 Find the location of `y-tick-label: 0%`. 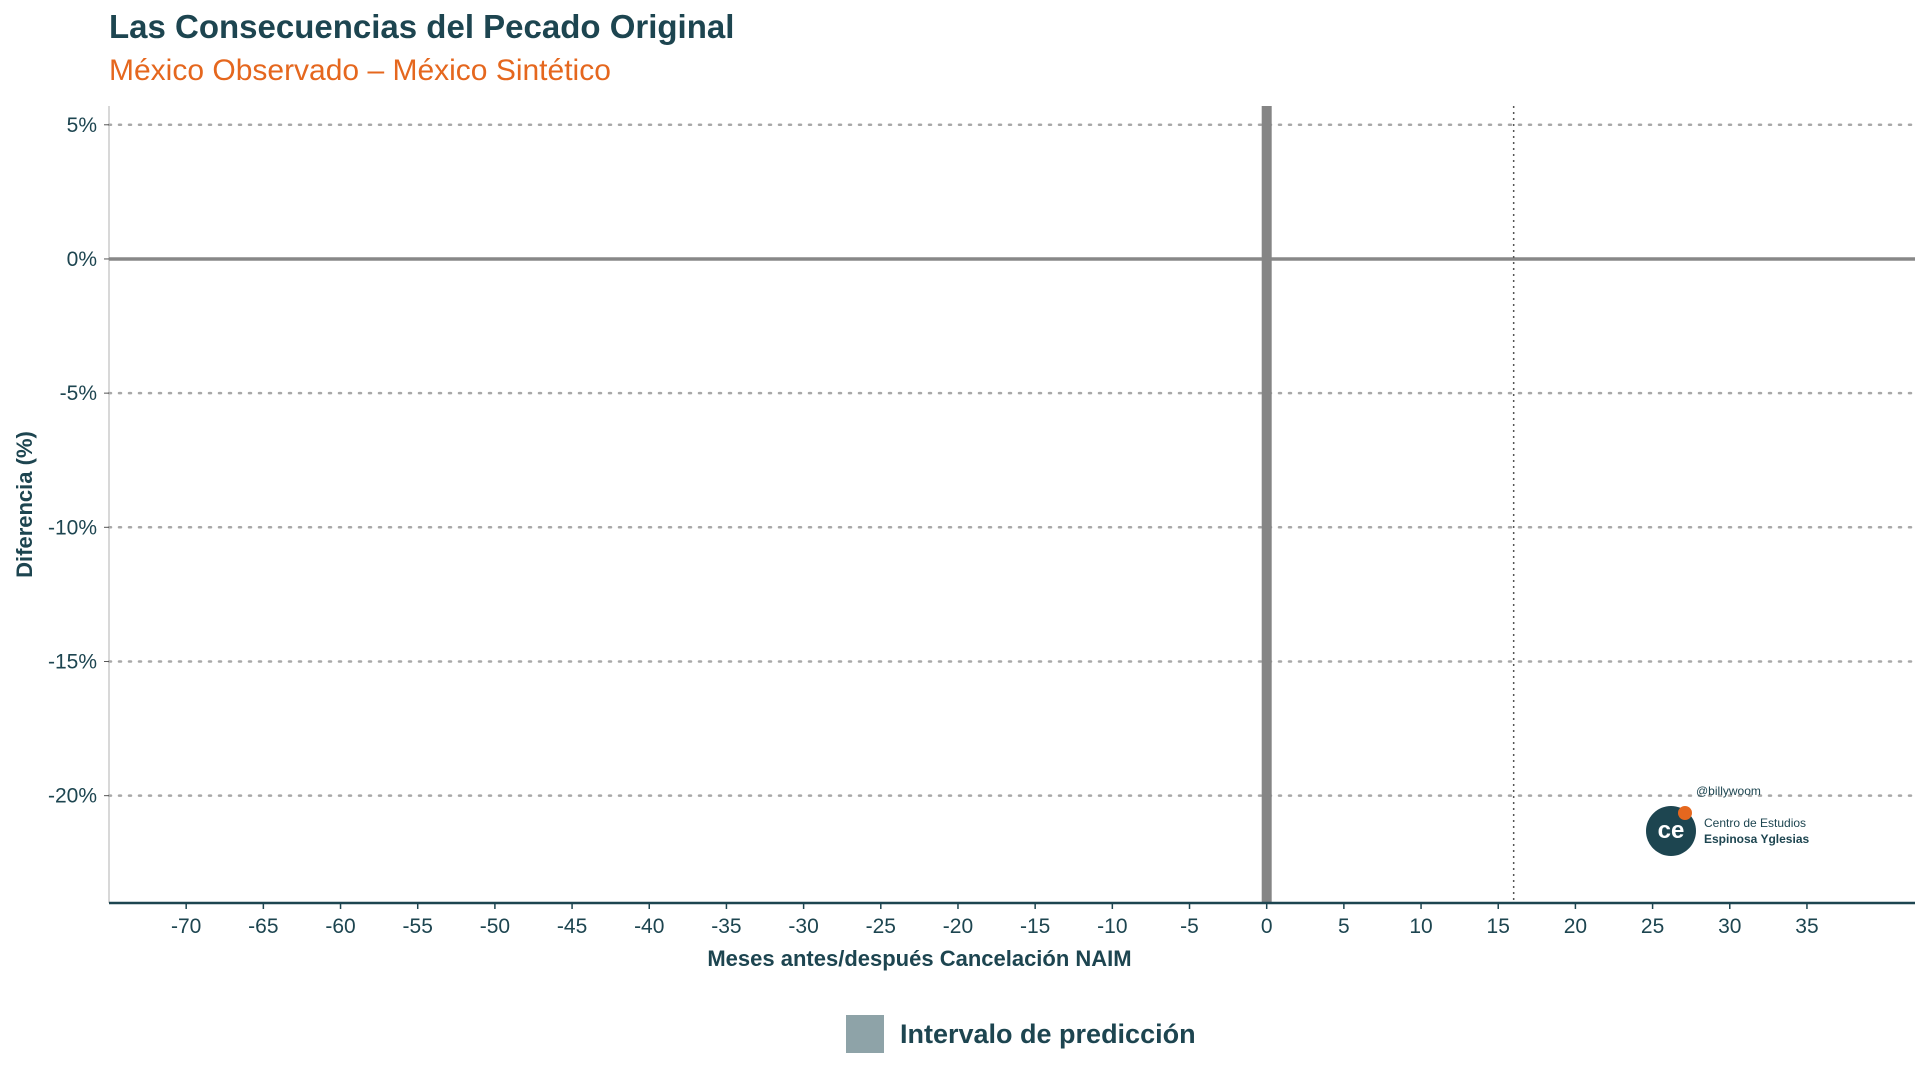

y-tick-label: 0% is located at coordinates (82, 259).